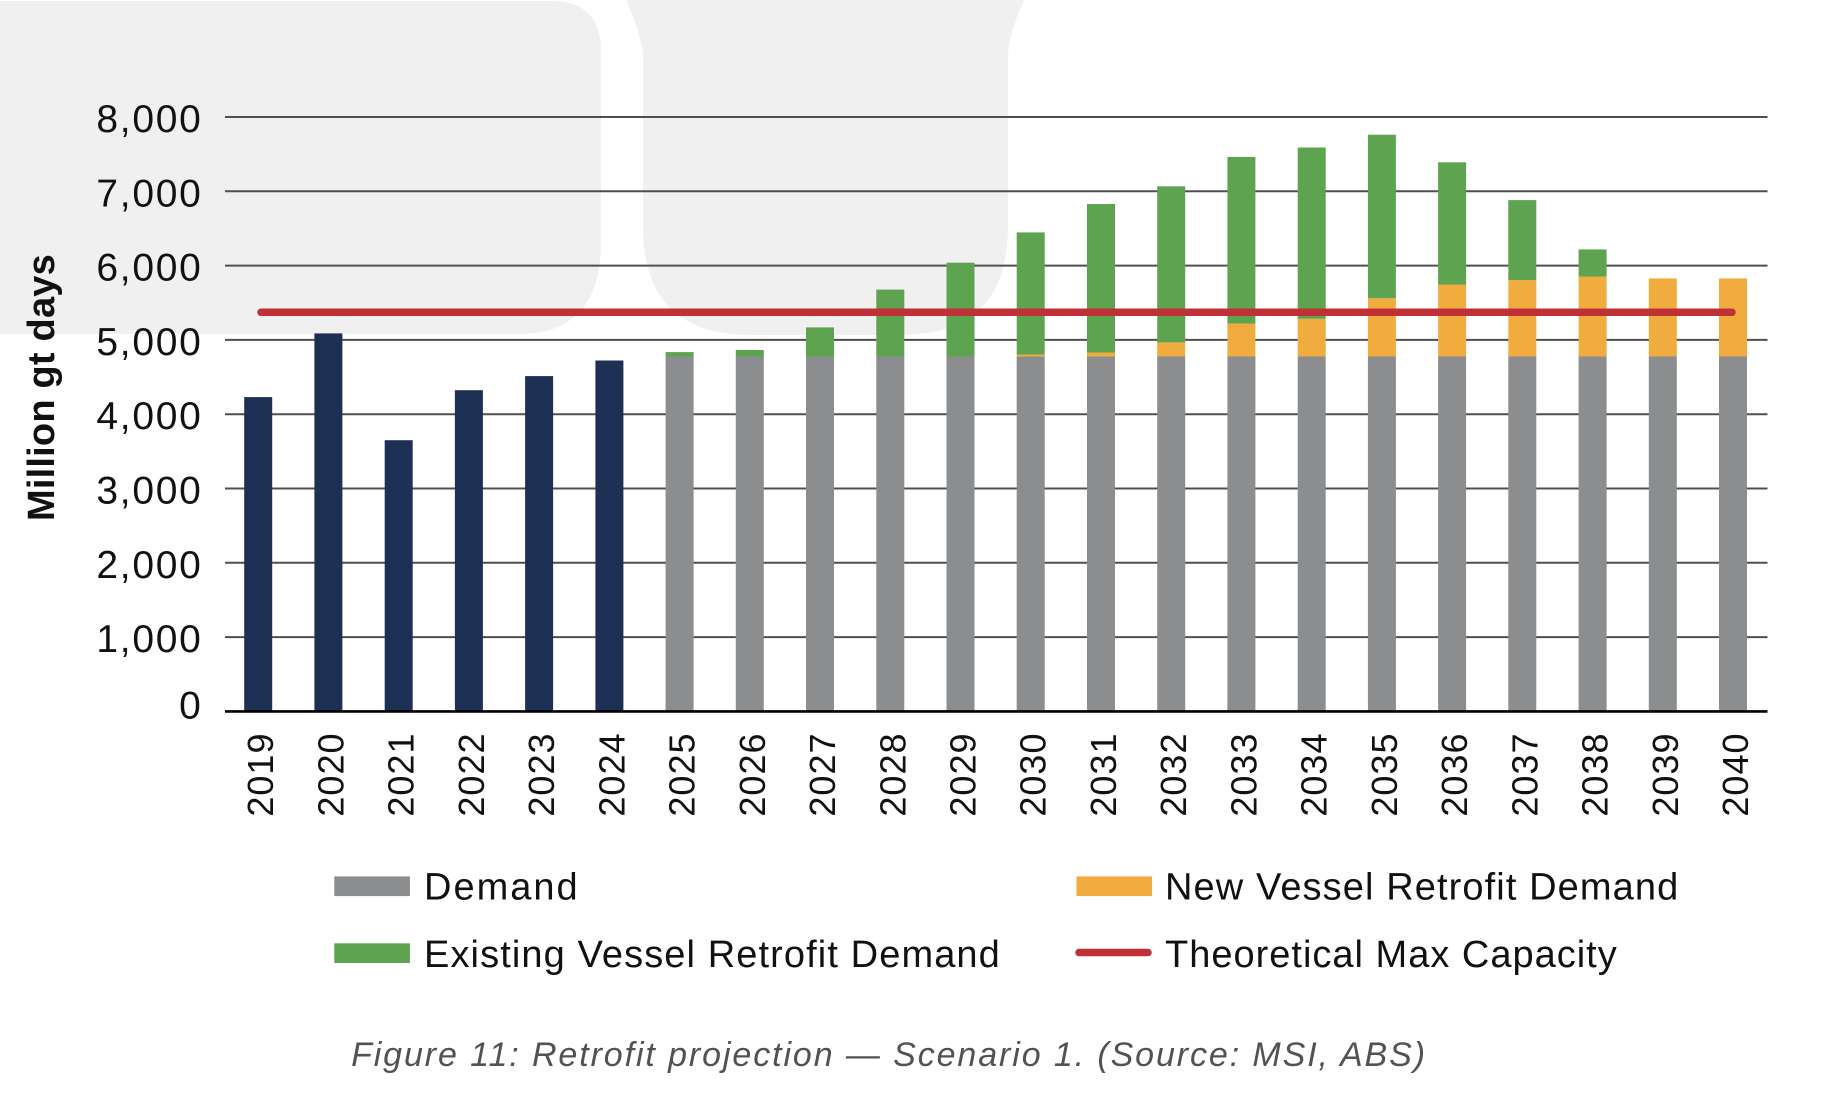  What do you see at coordinates (1595, 775) in the screenshot?
I see `svg-text: 2038` at bounding box center [1595, 775].